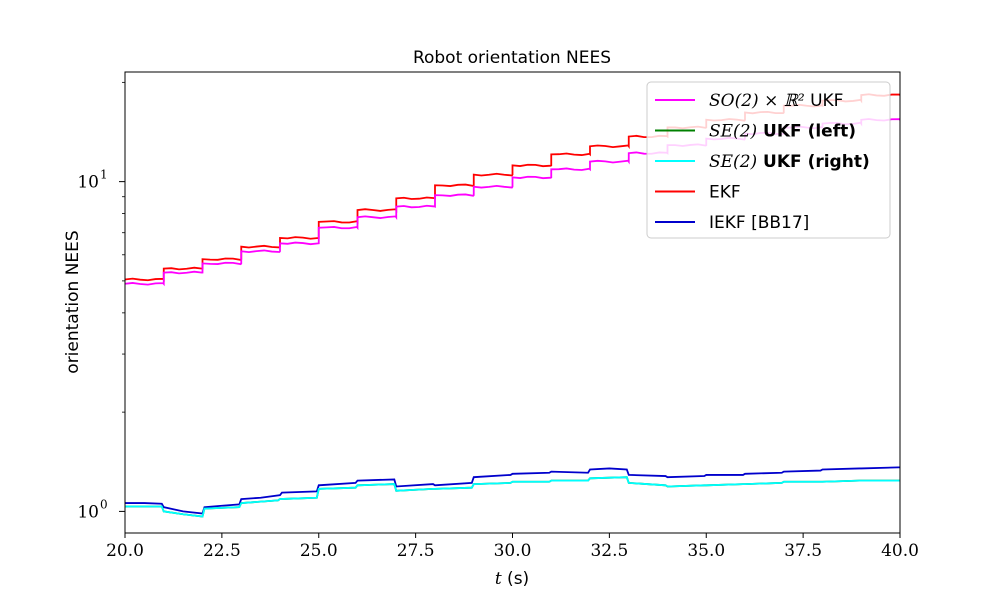 This screenshot has width=1000, height=600. What do you see at coordinates (803, 551) in the screenshot?
I see `x-tick-label: 37.5` at bounding box center [803, 551].